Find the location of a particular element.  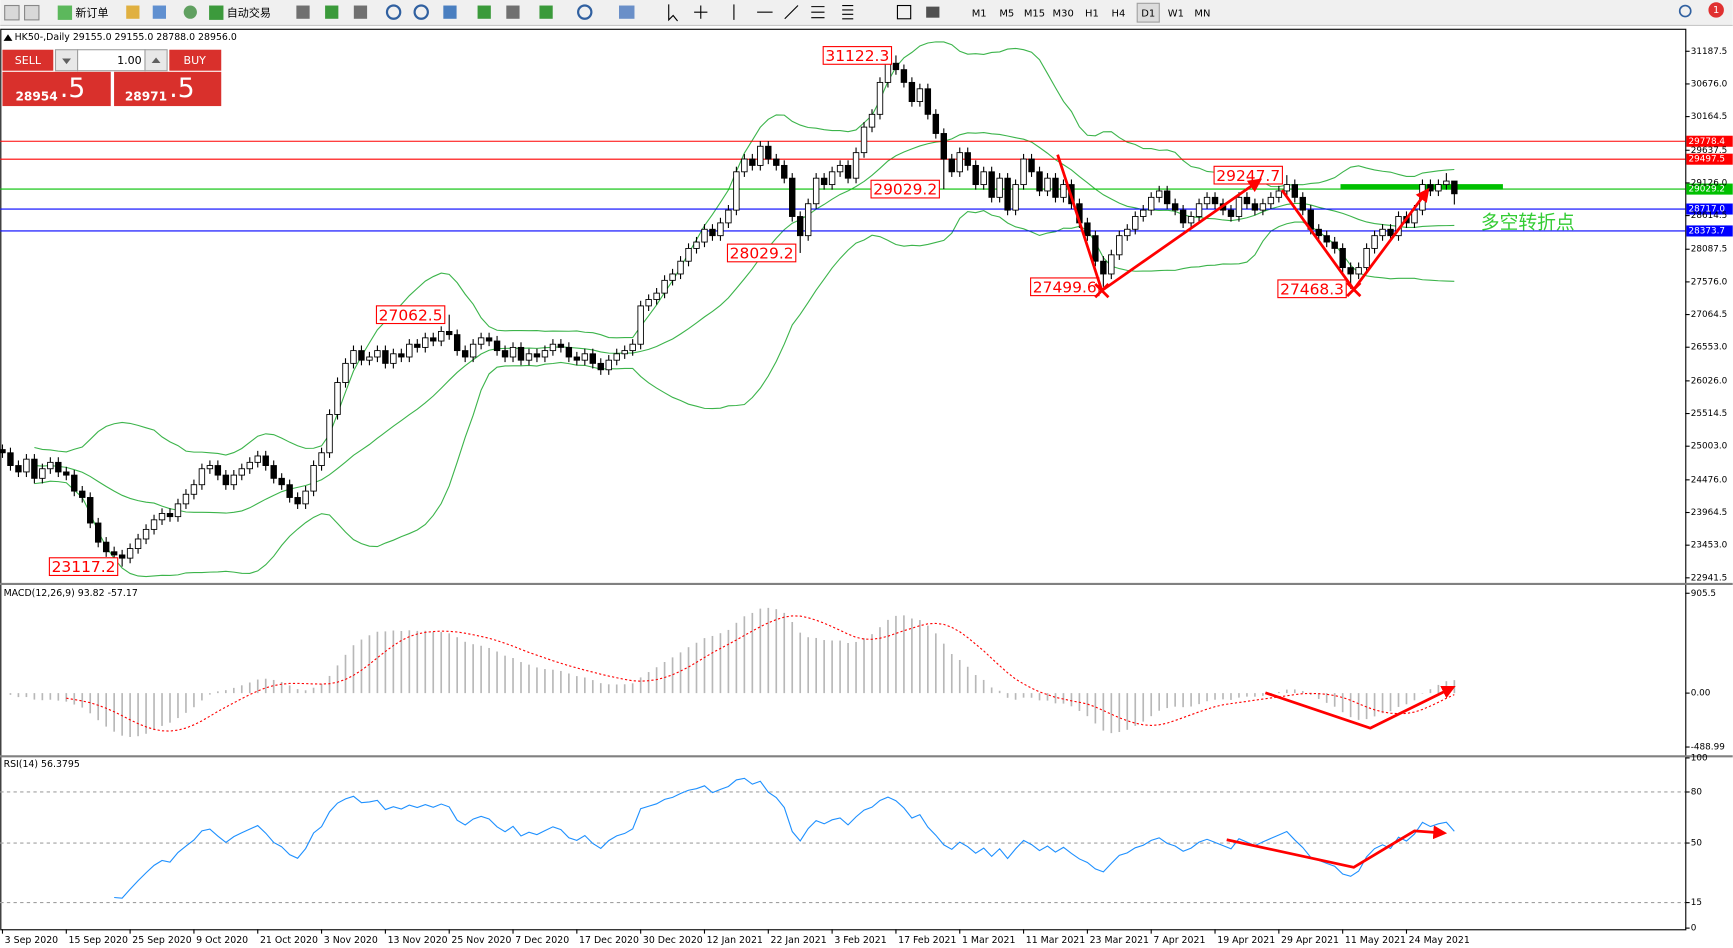

y-tick-label: -488.99 is located at coordinates (1708, 748).